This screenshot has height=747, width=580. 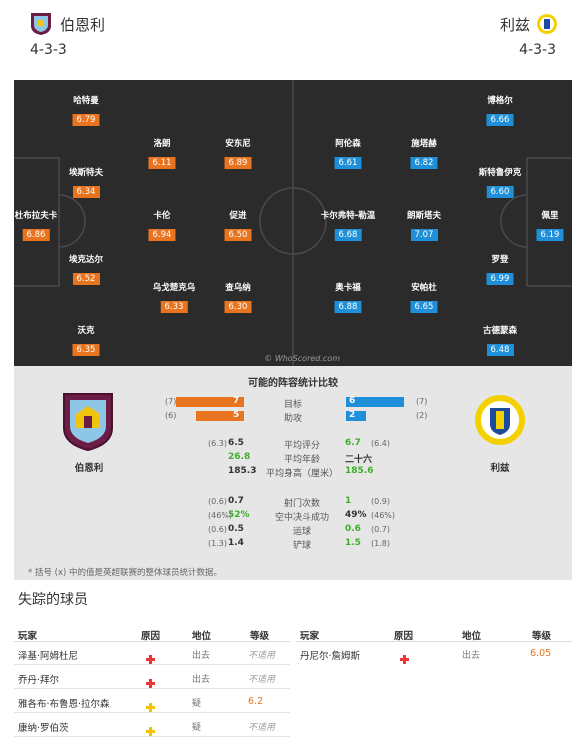 What do you see at coordinates (236, 529) in the screenshot?
I see `stat-home-value: 0.5` at bounding box center [236, 529].